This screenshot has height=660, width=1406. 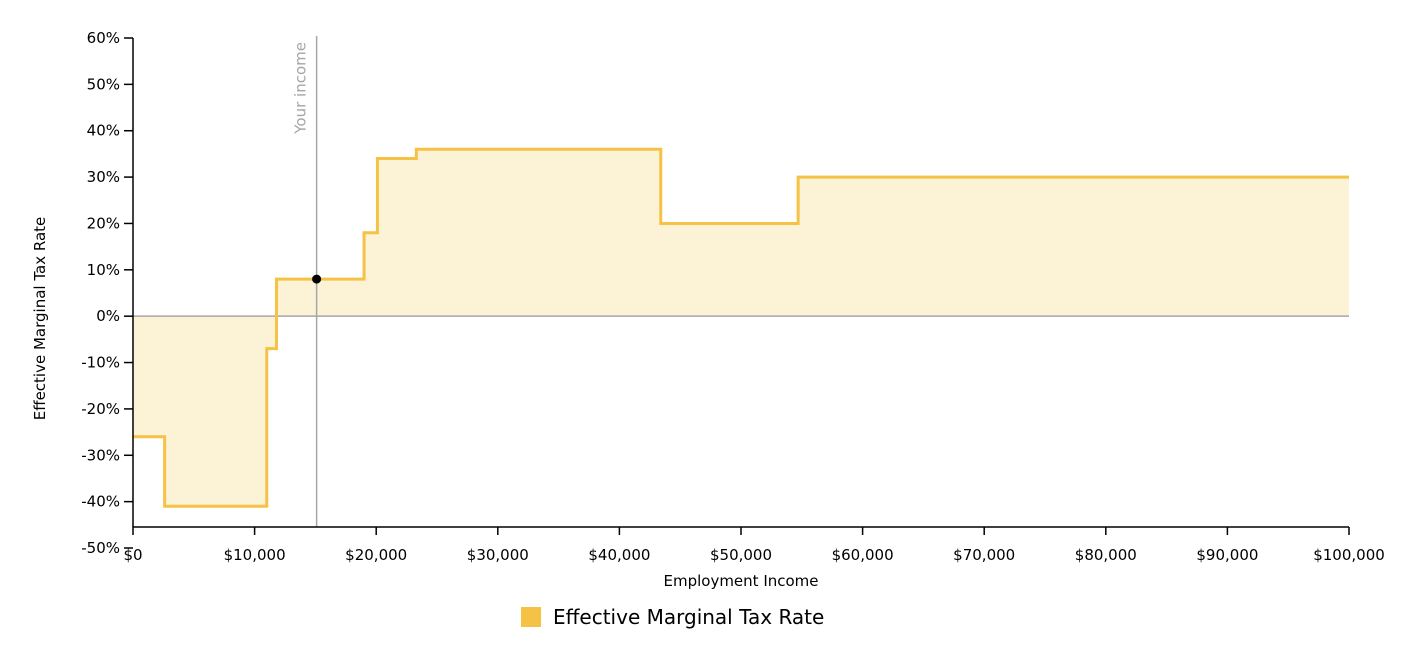 I want to click on legend-label: Effective Marginal Tax Rate, so click(x=689, y=617).